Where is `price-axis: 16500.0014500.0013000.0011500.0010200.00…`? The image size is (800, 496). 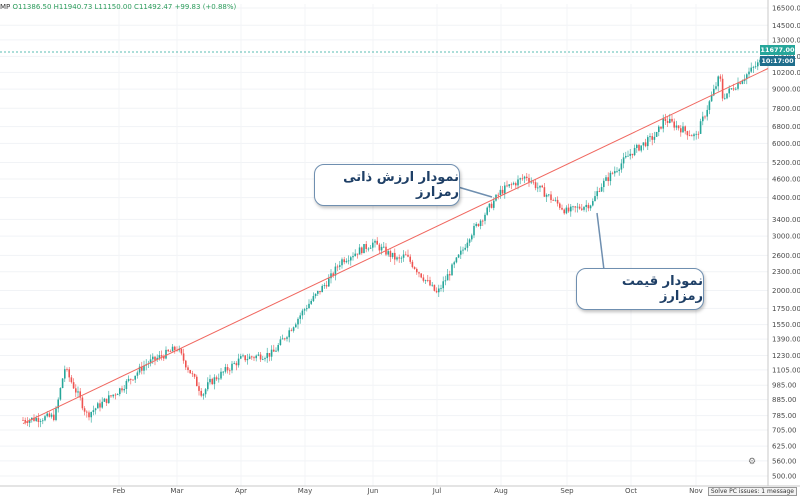 price-axis: 16500.0014500.0013000.0011500.0010200.00… is located at coordinates (786, 243).